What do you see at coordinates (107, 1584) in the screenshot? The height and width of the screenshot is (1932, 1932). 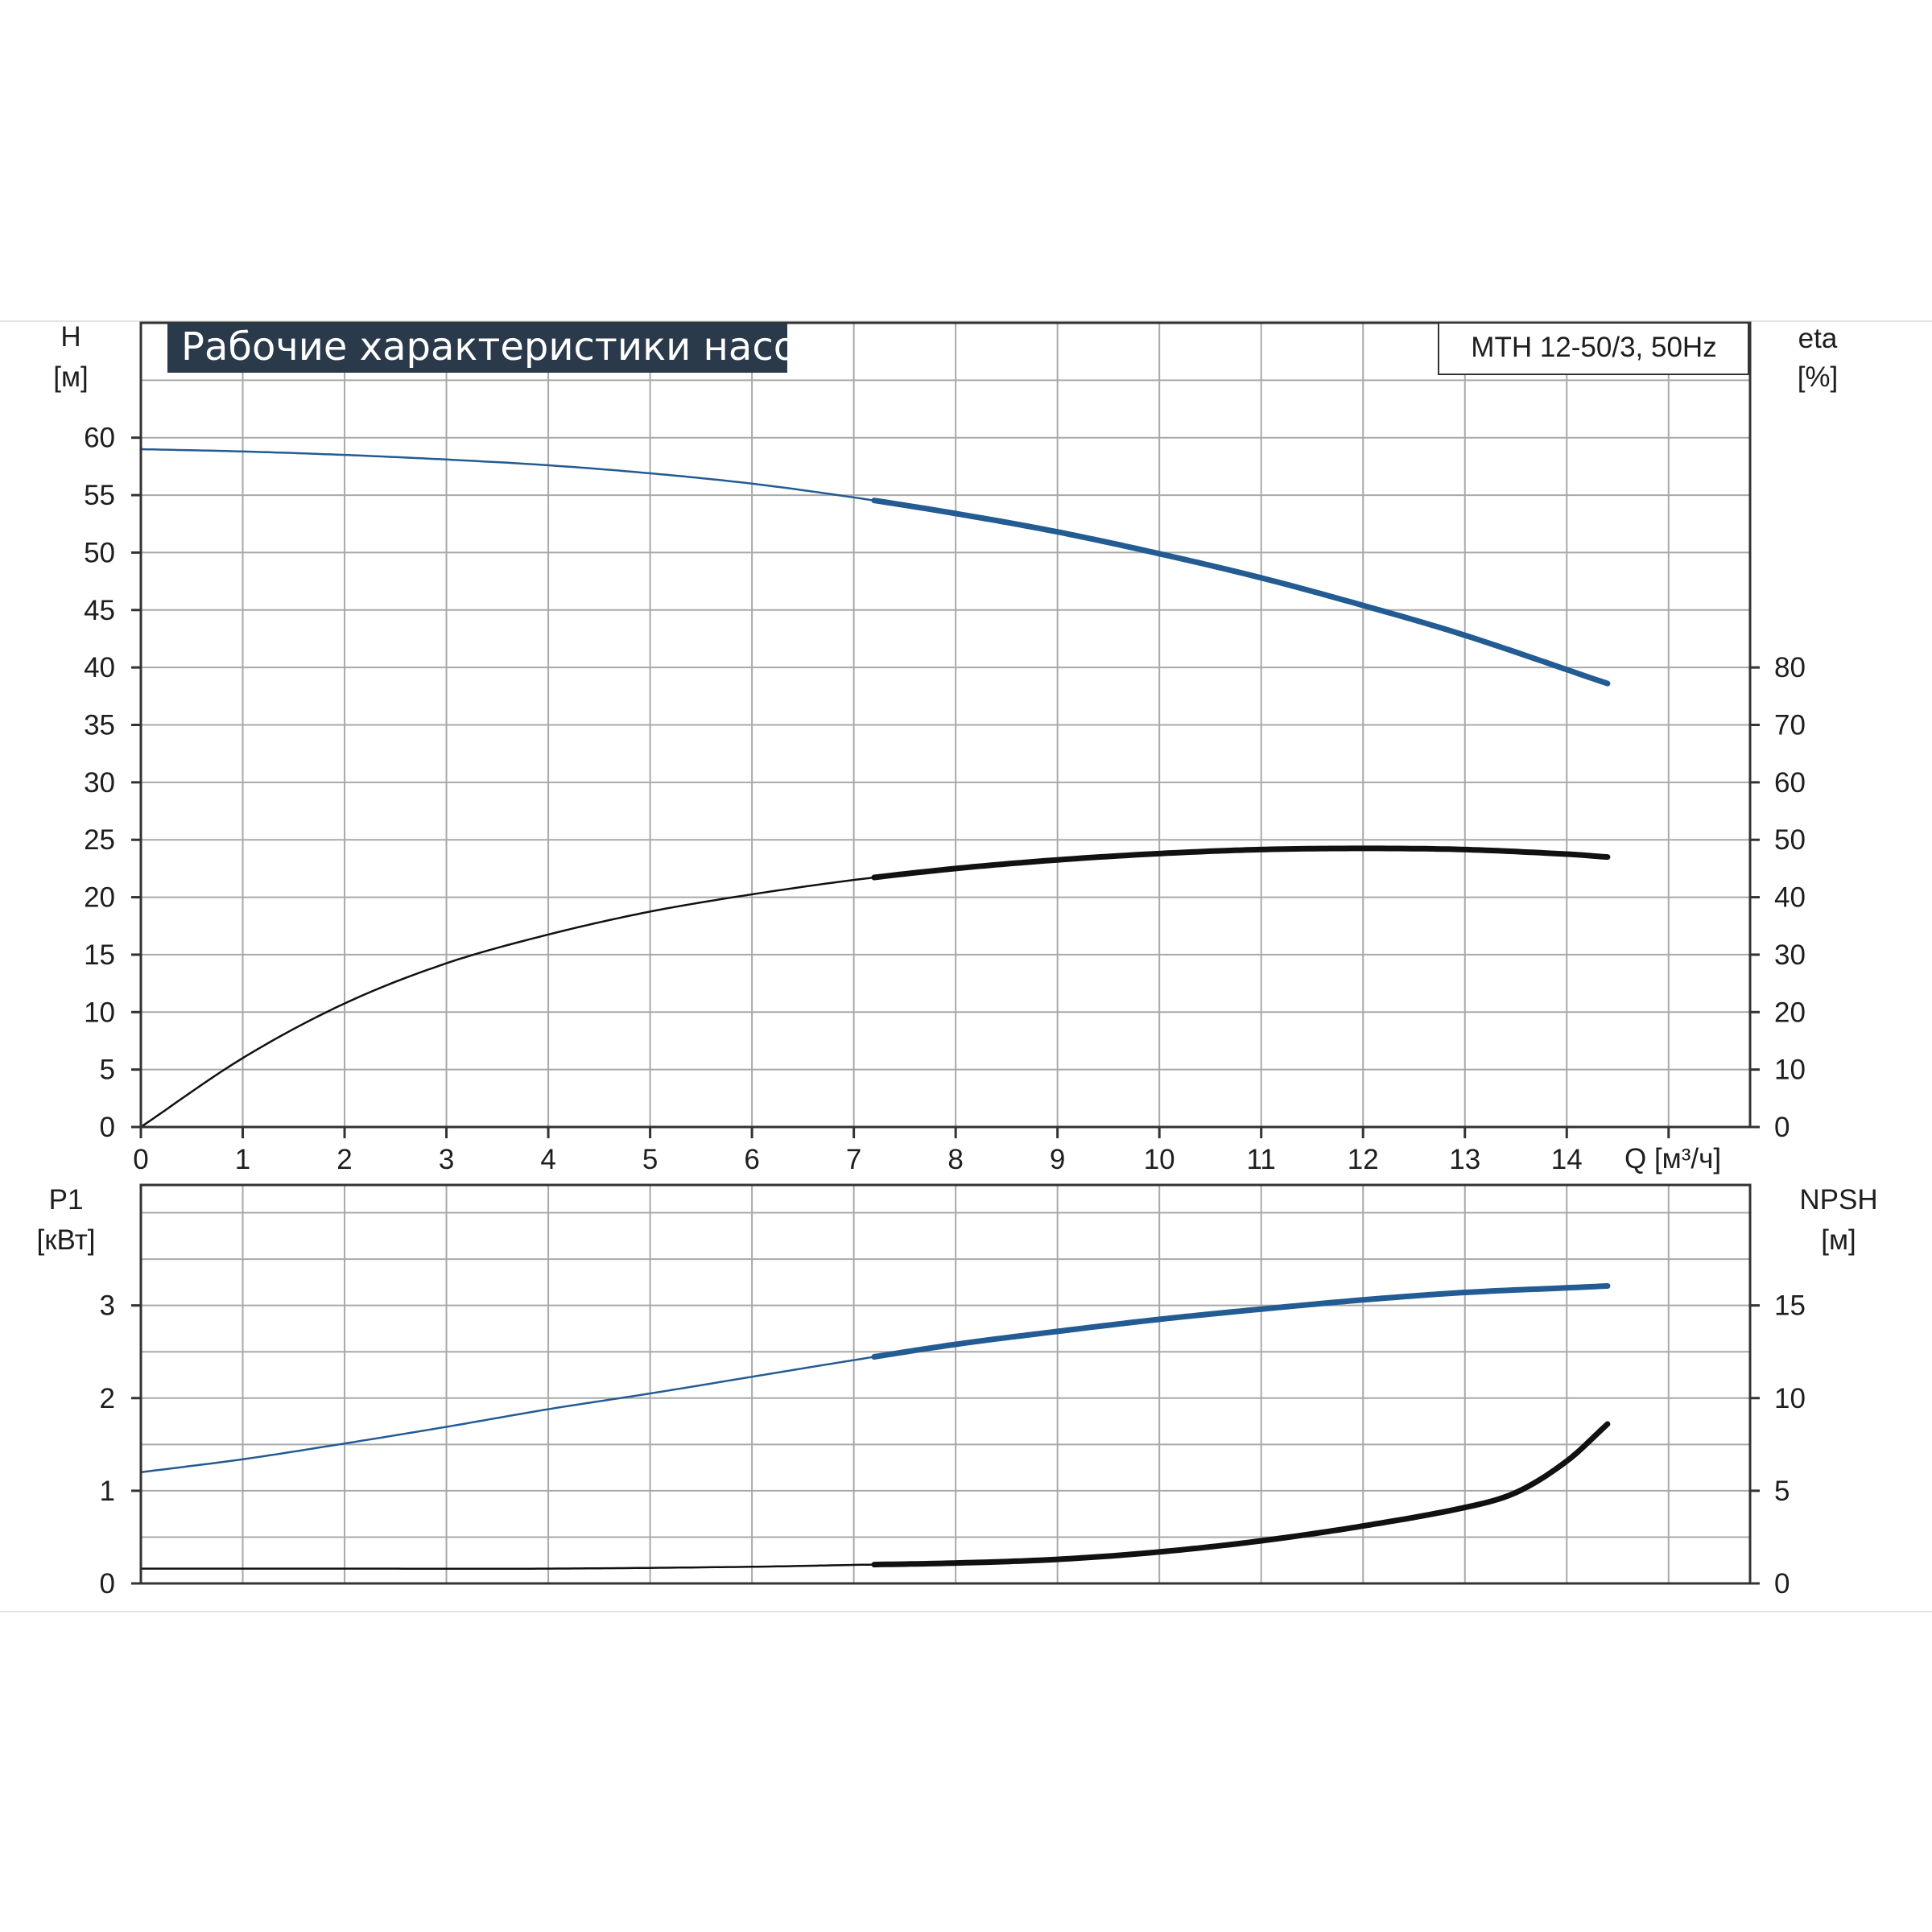 I see `p1-tick-label: 0` at bounding box center [107, 1584].